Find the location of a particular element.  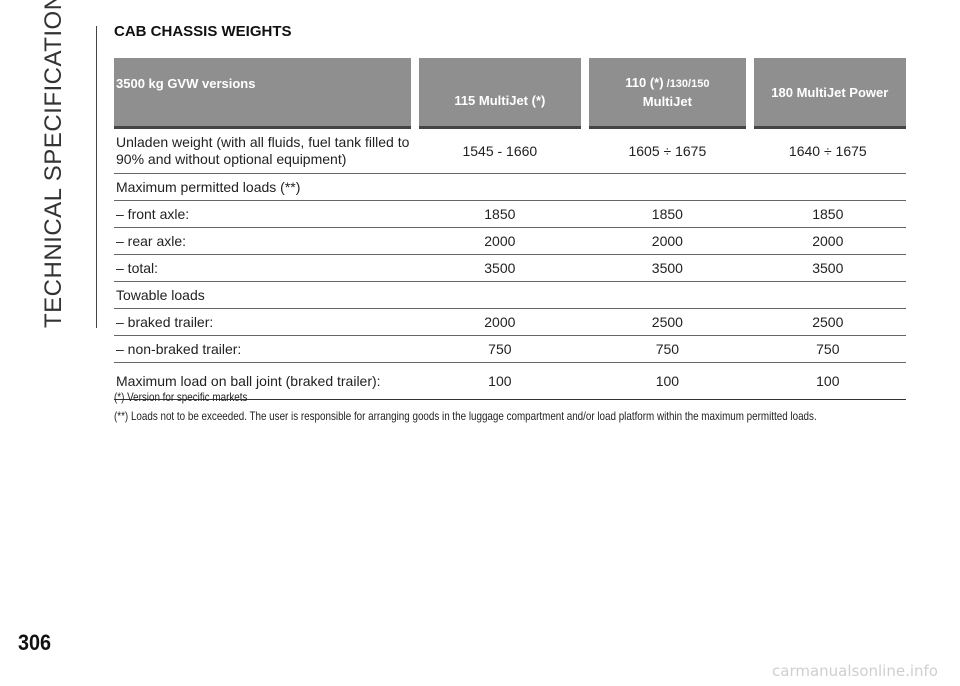

table-row: – non-braked trailer: 750 750 750 is located at coordinates (510, 349).